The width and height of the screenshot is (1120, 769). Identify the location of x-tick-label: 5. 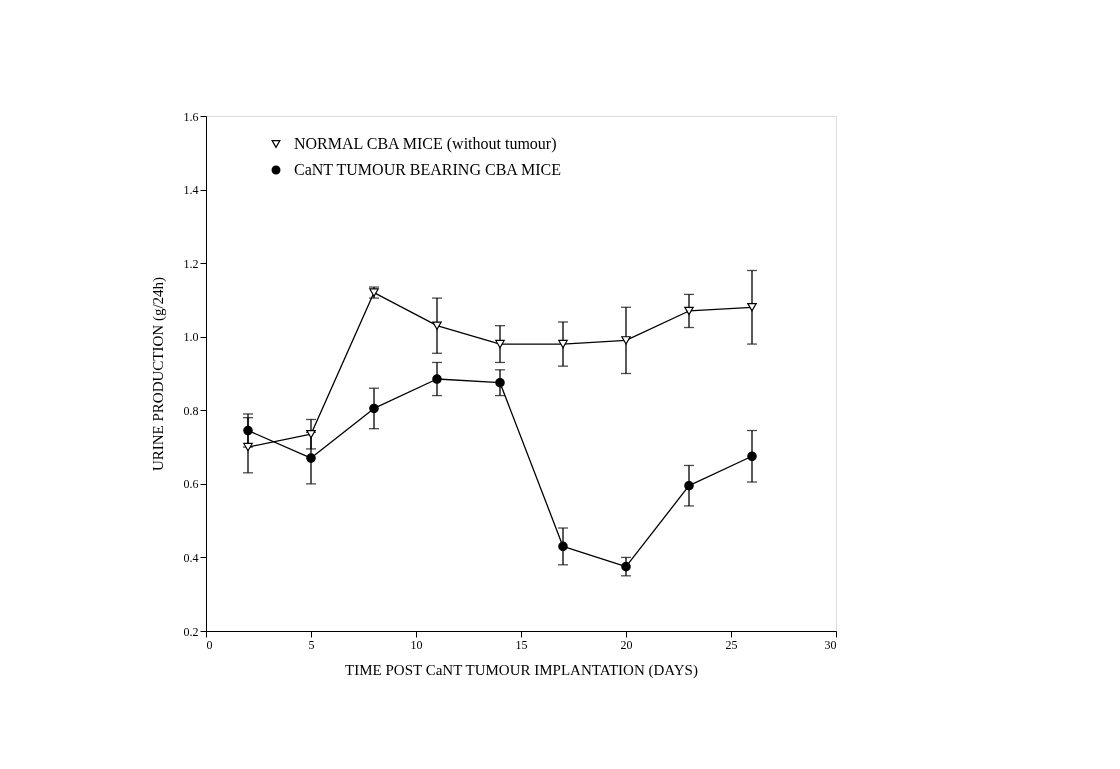
(311, 644).